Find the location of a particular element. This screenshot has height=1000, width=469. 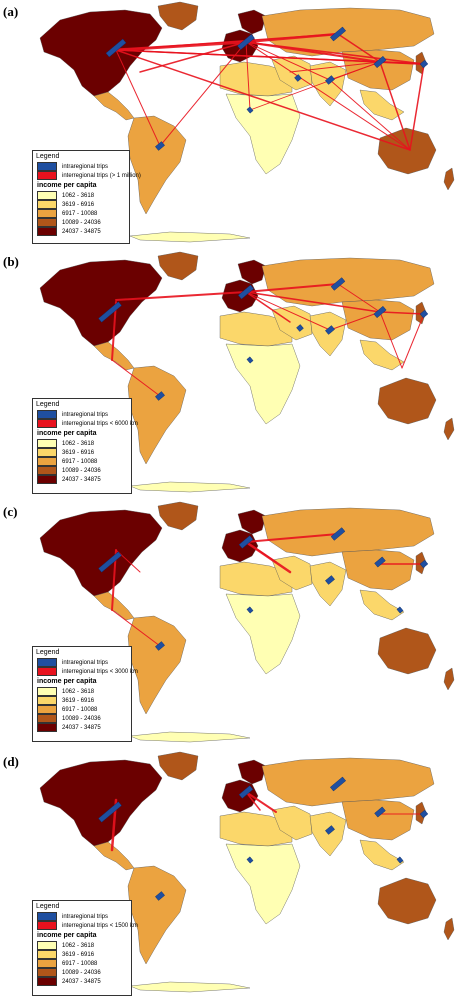

legend-label: interregional trips < 1500 km is located at coordinates (100, 925).